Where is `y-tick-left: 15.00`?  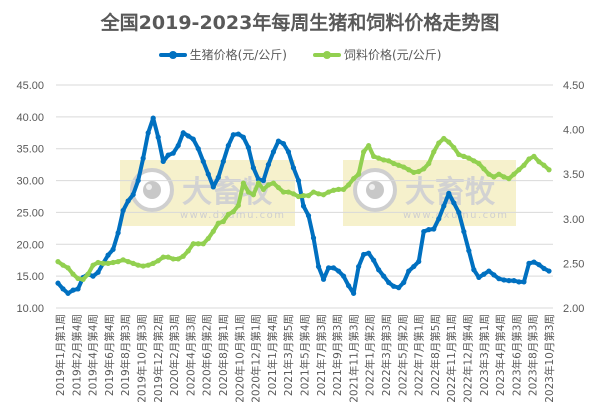 y-tick-left: 15.00 is located at coordinates (30, 277).